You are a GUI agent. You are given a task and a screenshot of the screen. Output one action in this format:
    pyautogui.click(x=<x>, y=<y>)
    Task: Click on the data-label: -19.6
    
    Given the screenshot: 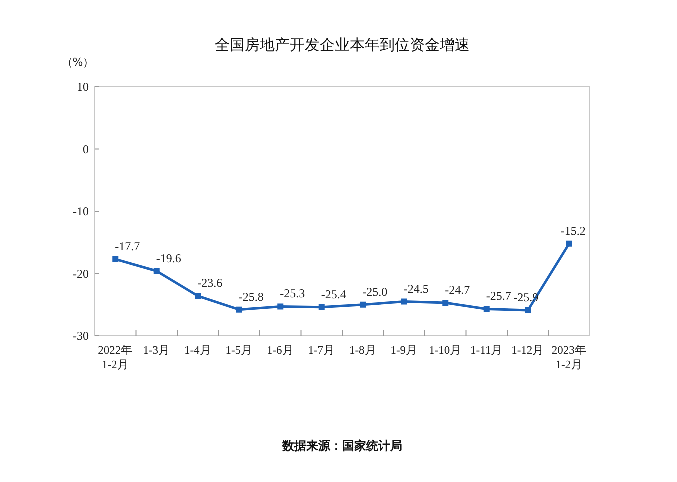 What is the action you would take?
    pyautogui.click(x=169, y=258)
    